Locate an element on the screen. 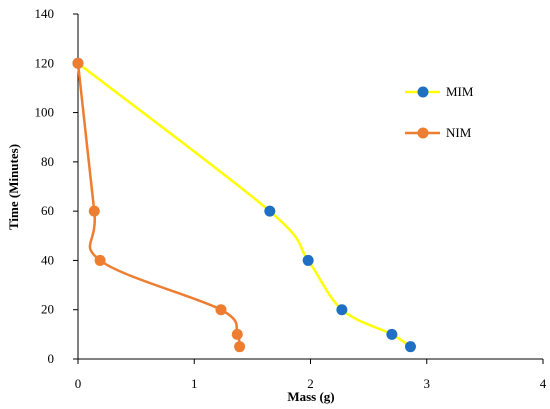  y-ticks: 0 20 40 60 80 100 120 140 is located at coordinates (56, 186).